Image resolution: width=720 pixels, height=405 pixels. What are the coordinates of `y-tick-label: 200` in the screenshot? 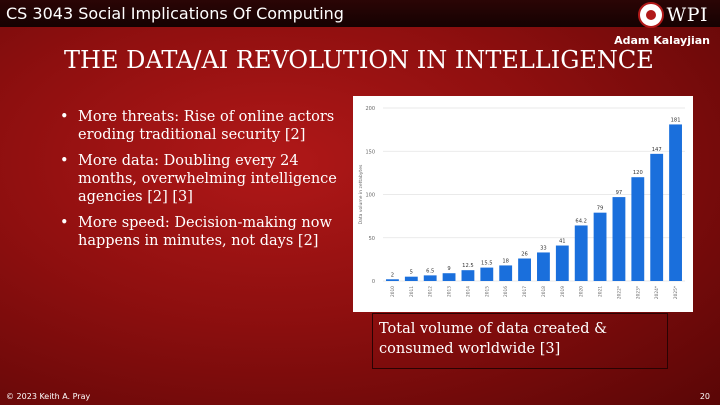 It's located at (370, 109).